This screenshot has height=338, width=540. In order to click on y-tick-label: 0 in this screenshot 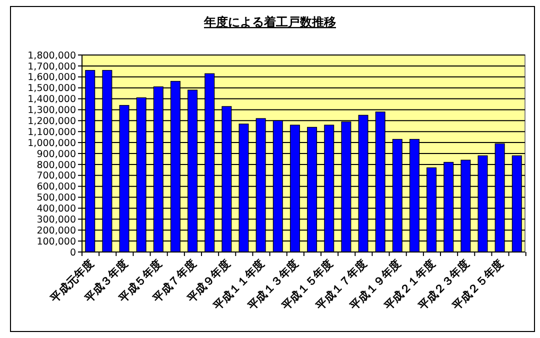, I will do `click(73, 252)`.